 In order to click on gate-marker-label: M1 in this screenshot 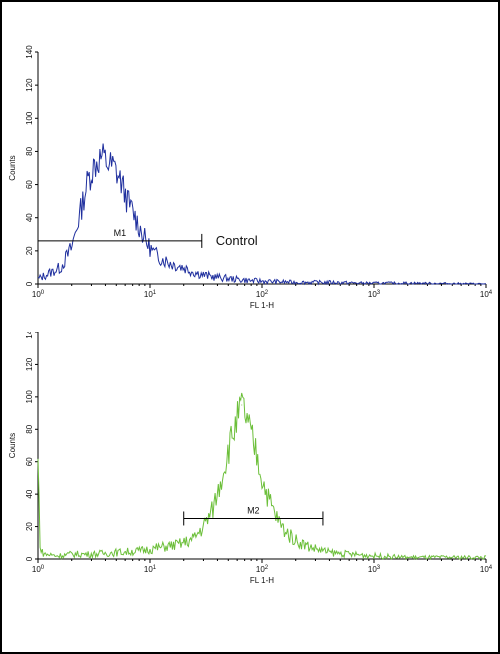, I will do `click(120, 233)`.